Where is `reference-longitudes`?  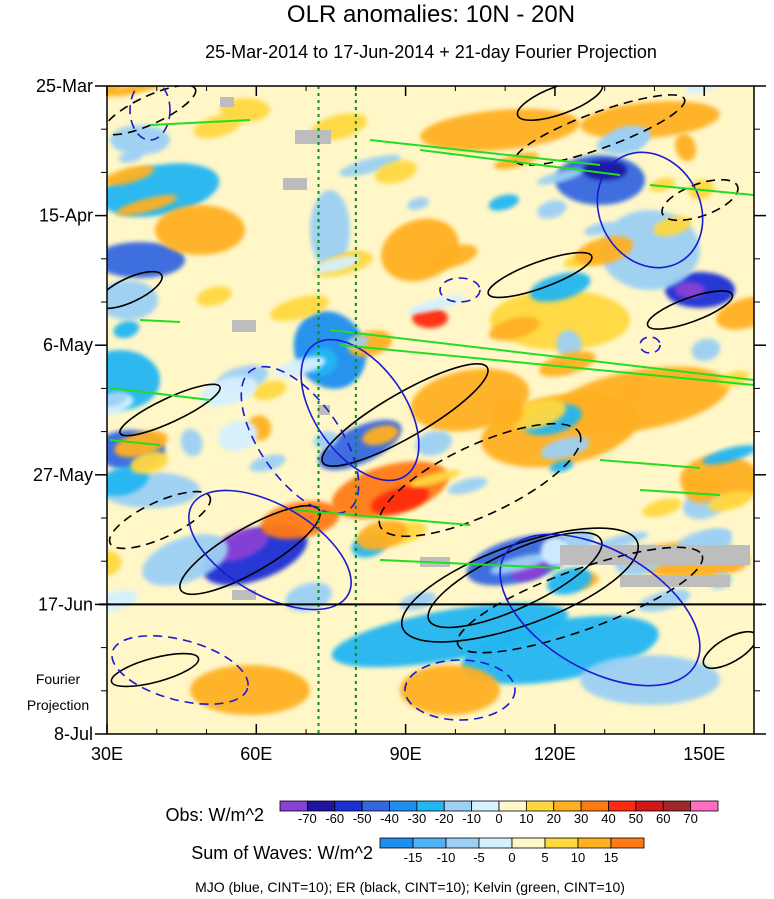 reference-longitudes is located at coordinates (337, 410).